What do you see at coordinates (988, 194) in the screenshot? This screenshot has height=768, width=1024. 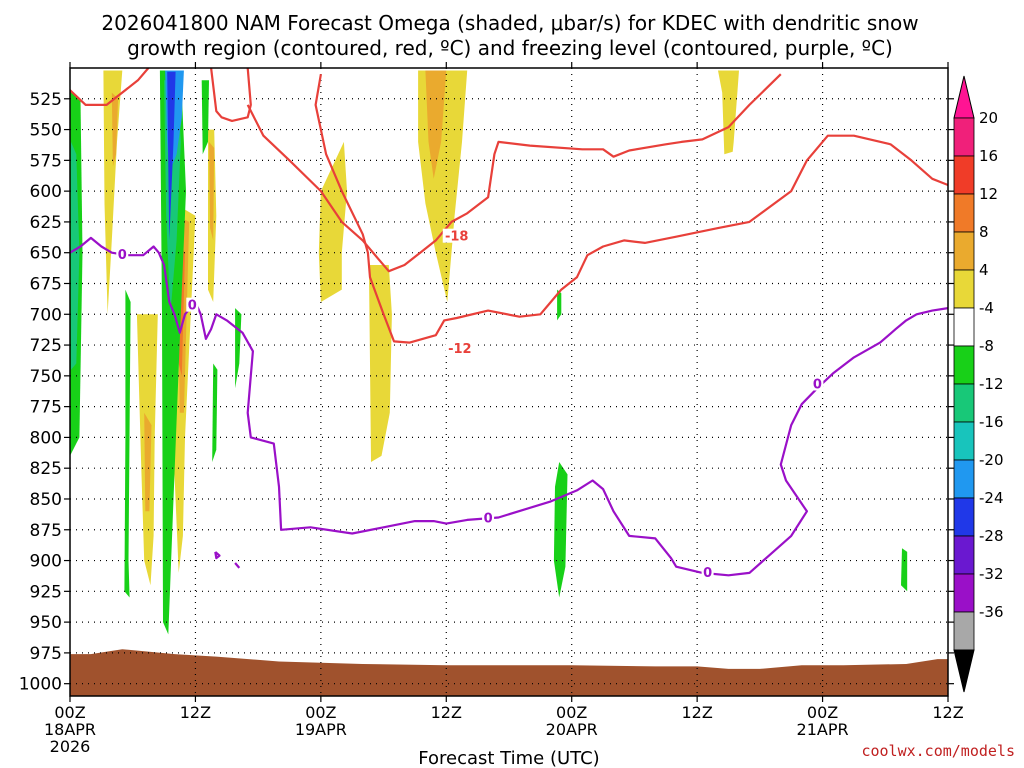 I see `colorbar-label: 12` at bounding box center [988, 194].